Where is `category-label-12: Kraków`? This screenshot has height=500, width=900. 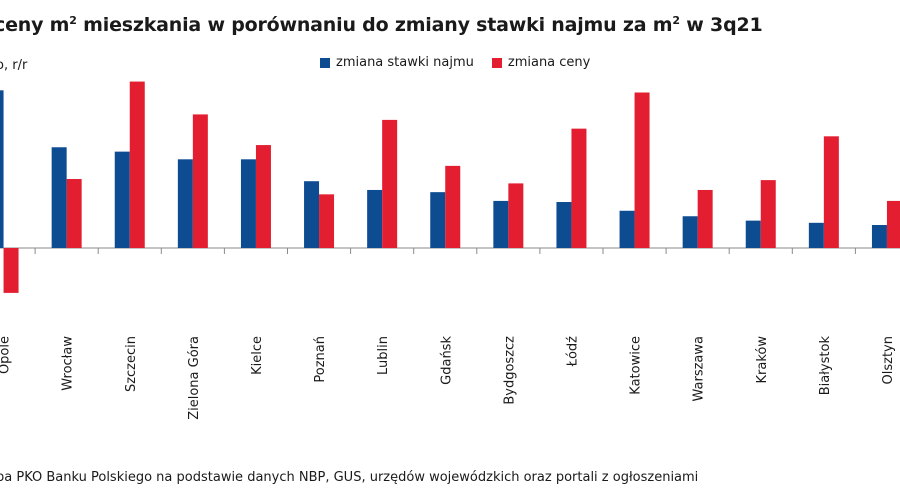
category-label-12: Kraków is located at coordinates (762, 360).